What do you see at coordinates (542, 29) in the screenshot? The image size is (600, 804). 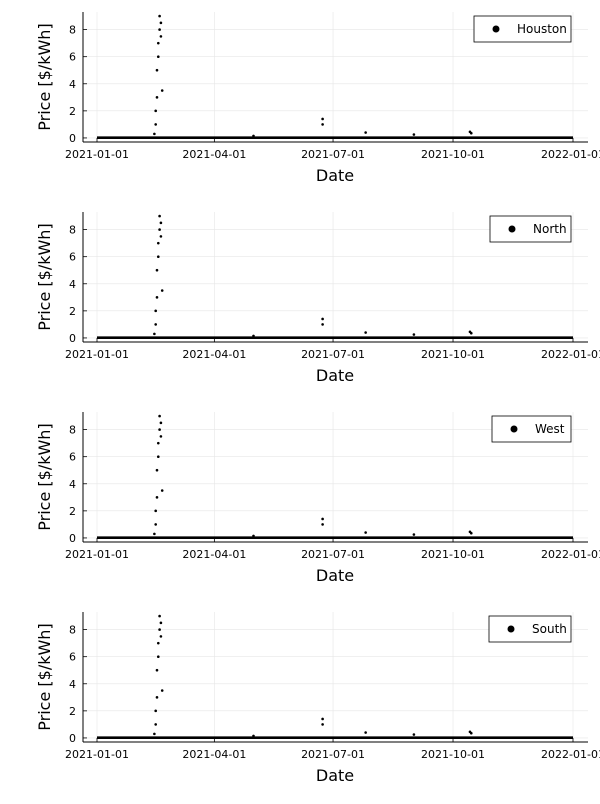 I see `legend-label: Houston` at bounding box center [542, 29].